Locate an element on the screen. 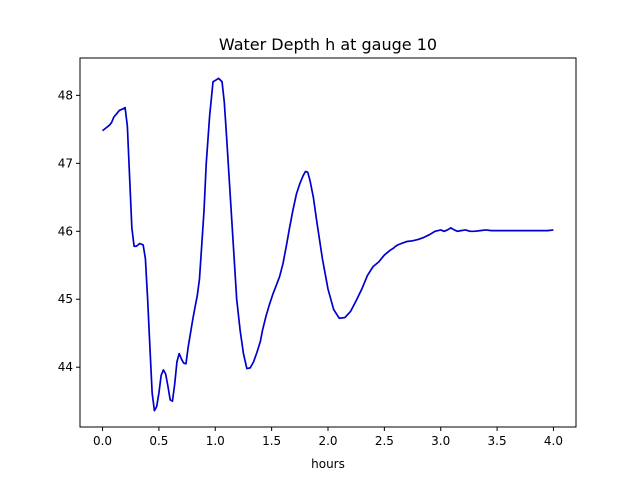 This screenshot has height=480, width=640. y-tick-label: 45 is located at coordinates (65, 299).